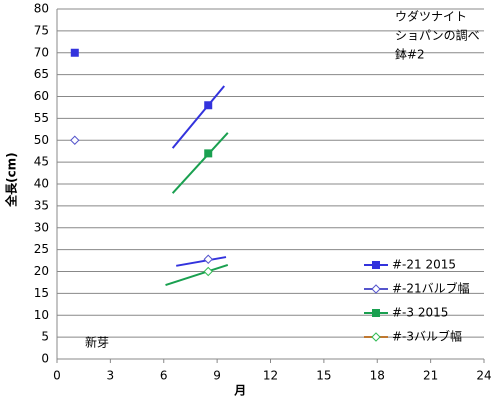  Describe the element at coordinates (424, 265) in the screenshot. I see `legend-label: #-21 2015` at that location.